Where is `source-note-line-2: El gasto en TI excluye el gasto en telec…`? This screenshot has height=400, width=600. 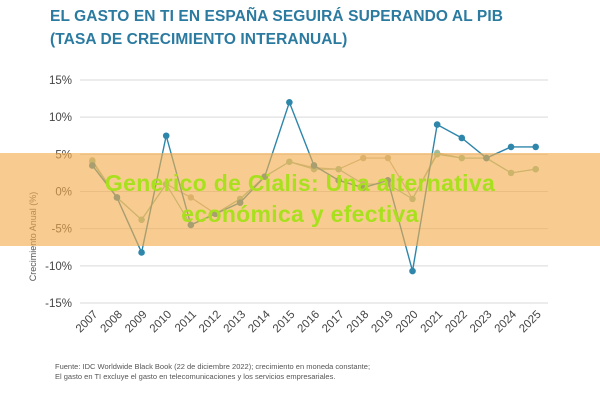
source-note-line-2: El gasto en TI excluye el gasto en telec… is located at coordinates (195, 376).